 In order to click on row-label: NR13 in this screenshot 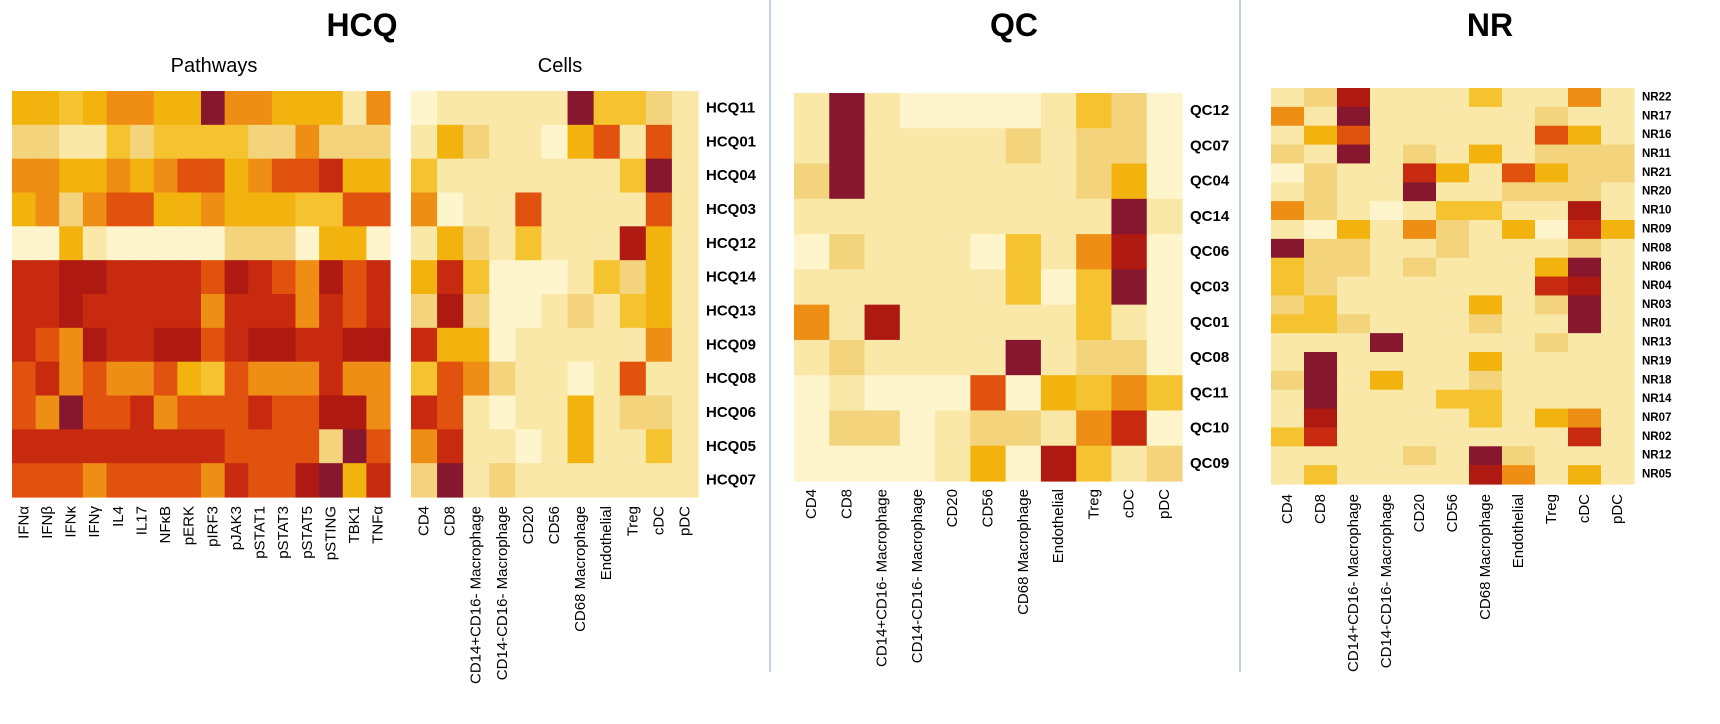, I will do `click(1656, 343)`.